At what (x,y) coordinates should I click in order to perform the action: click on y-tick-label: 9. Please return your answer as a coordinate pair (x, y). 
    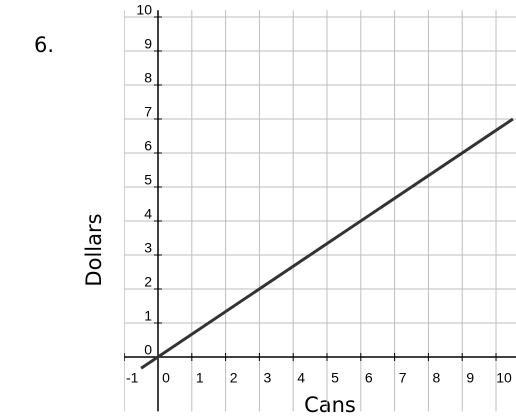
    Looking at the image, I should click on (148, 44).